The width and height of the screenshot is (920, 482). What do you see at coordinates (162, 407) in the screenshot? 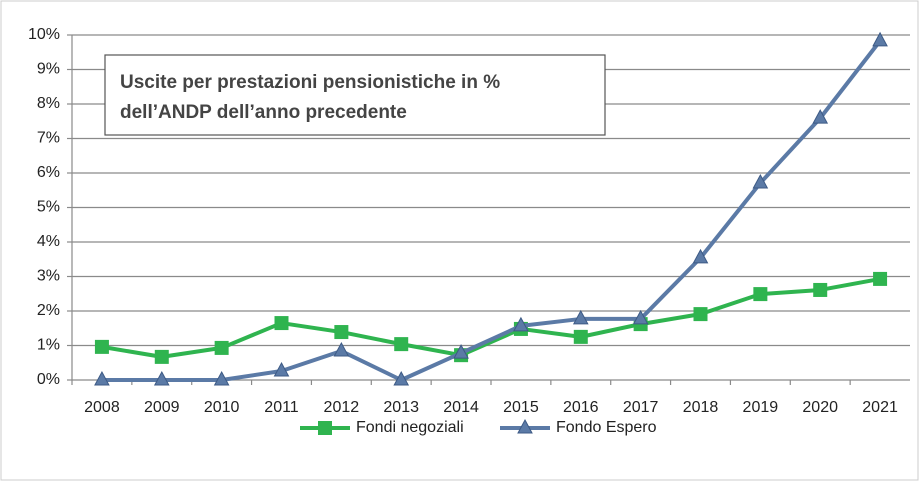
I see `x-tick-label: 2009` at bounding box center [162, 407].